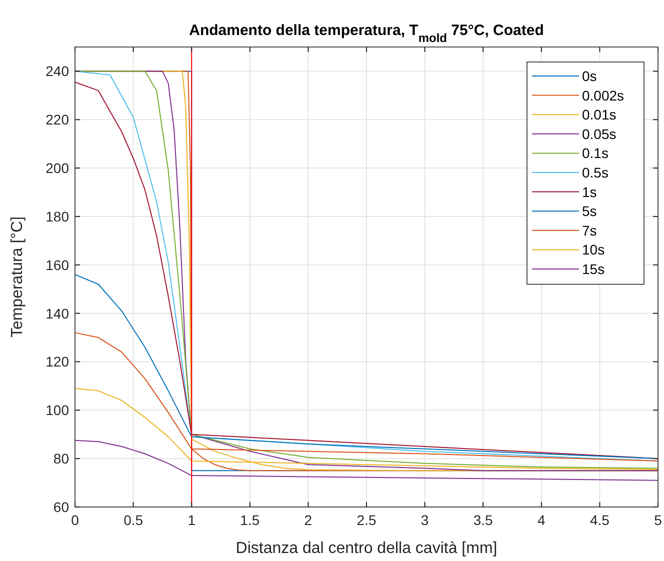 This screenshot has width=664, height=561. What do you see at coordinates (58, 168) in the screenshot?
I see `y-tick-label: 200` at bounding box center [58, 168].